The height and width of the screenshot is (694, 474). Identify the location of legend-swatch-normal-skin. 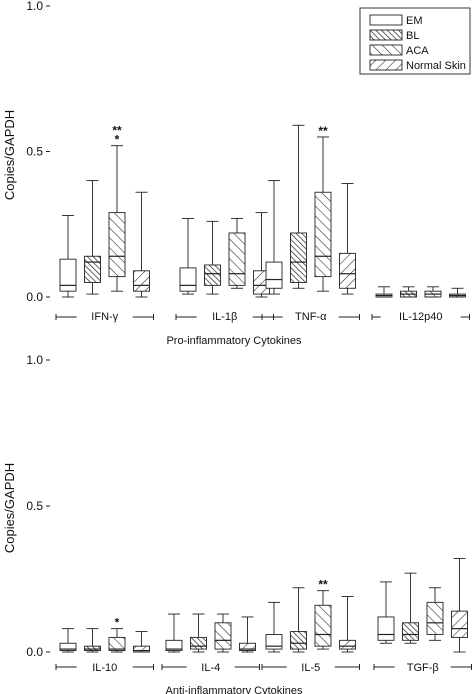
(386, 65).